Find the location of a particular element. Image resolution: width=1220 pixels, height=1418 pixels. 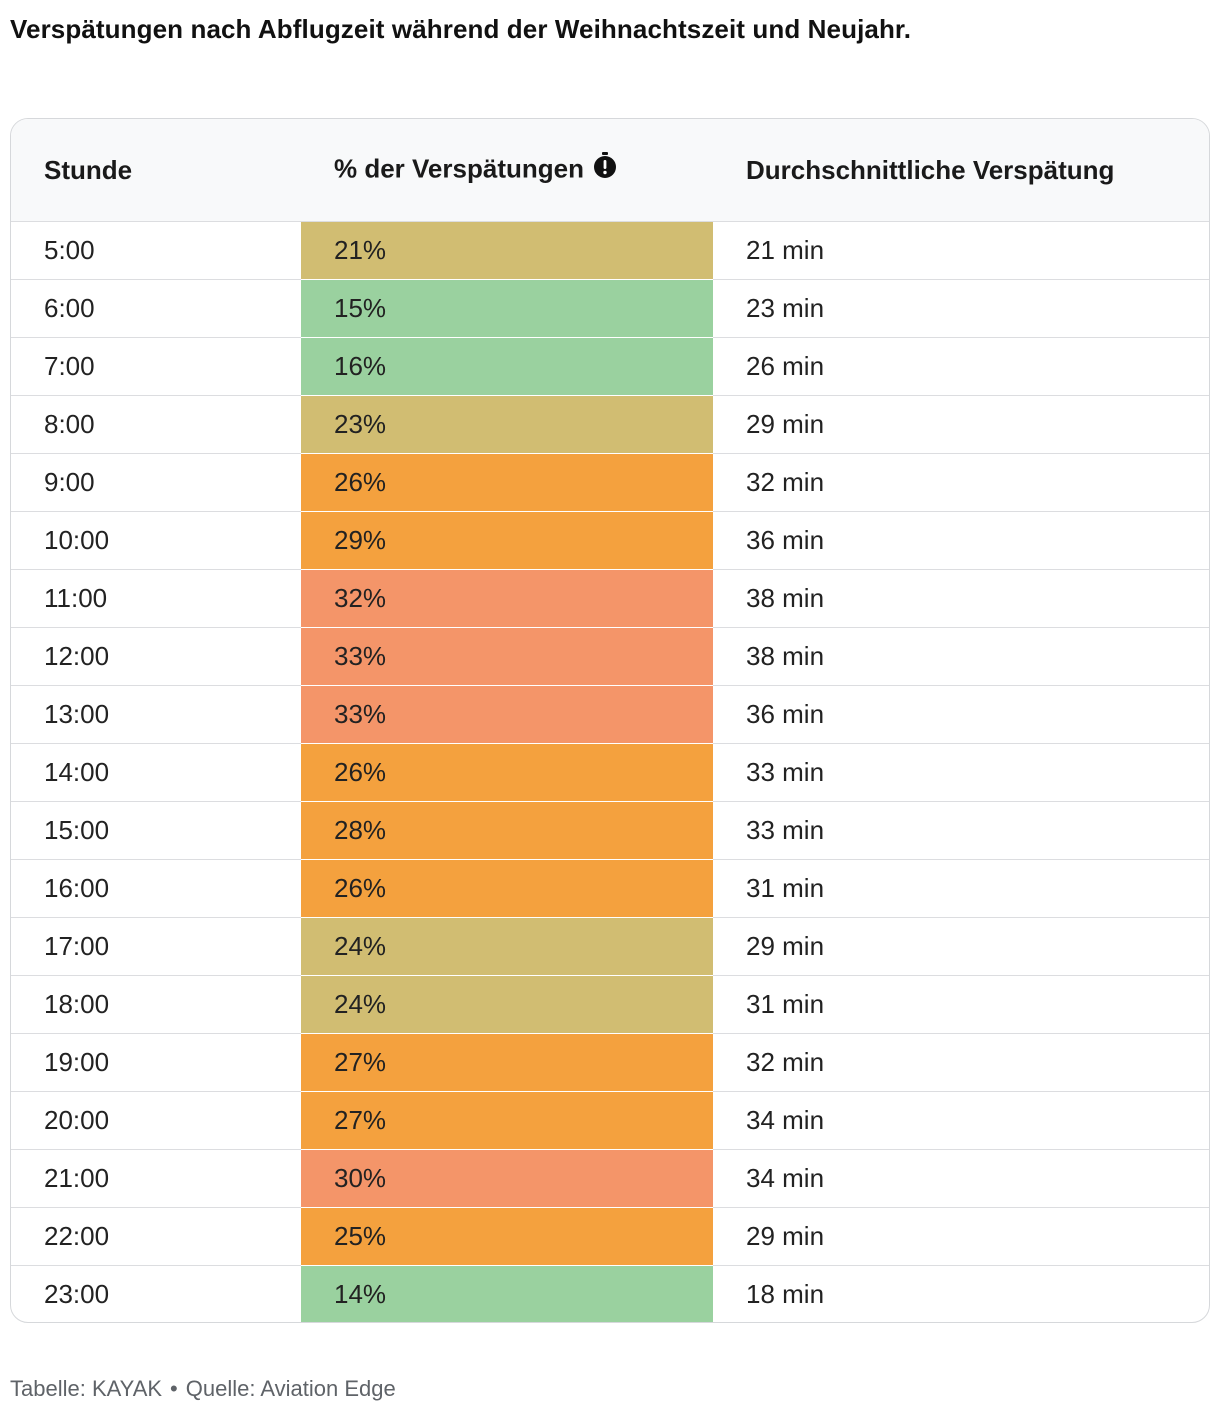

table-row: 20:00 27% 34 min is located at coordinates (610, 1120).